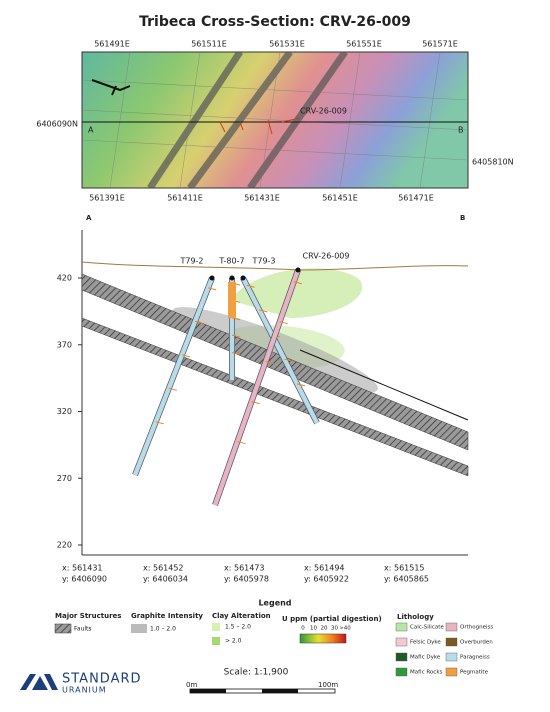 This screenshot has width=550, height=712. What do you see at coordinates (328, 685) in the screenshot?
I see `legend-text: 100m` at bounding box center [328, 685].